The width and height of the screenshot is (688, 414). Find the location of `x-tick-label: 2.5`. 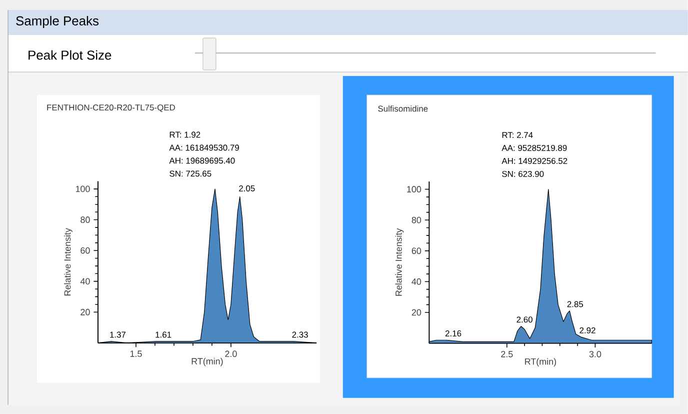

x-tick-label: 2.5 is located at coordinates (507, 354).